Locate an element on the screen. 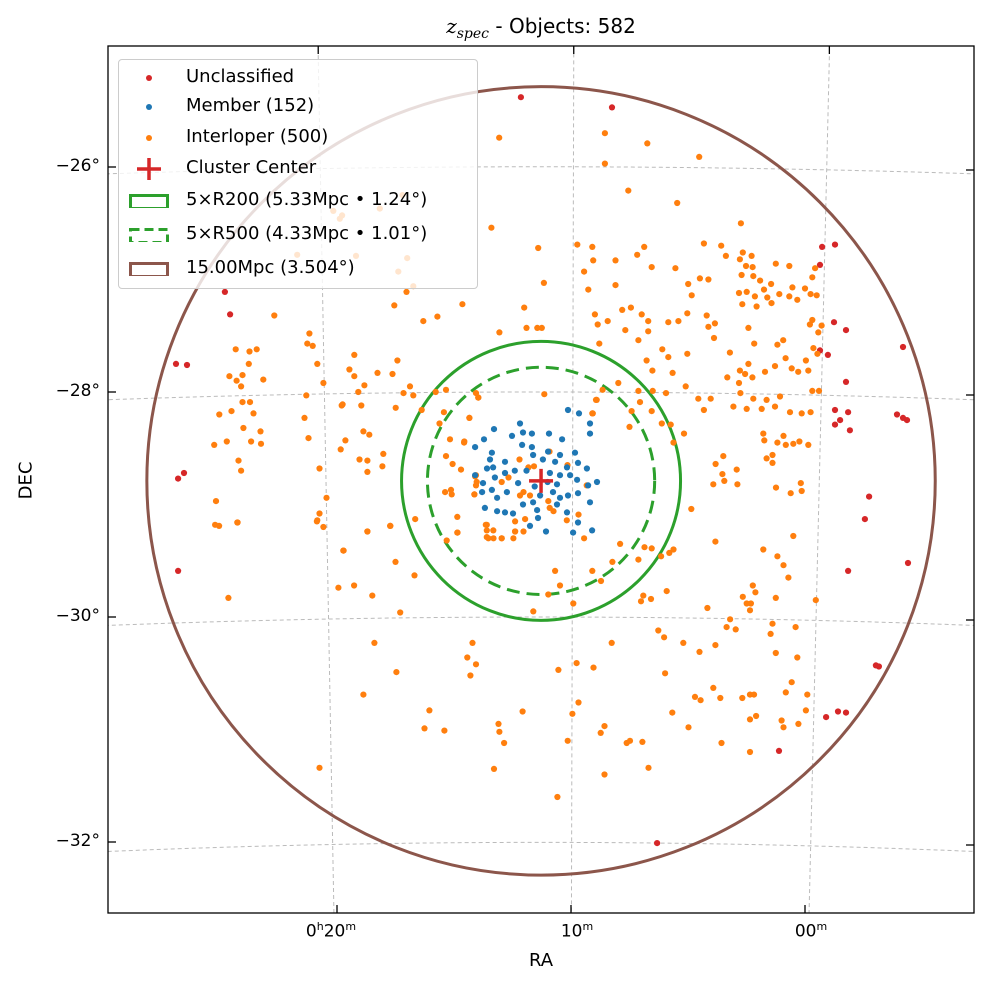  ra-grid-line is located at coordinates (819, 479).